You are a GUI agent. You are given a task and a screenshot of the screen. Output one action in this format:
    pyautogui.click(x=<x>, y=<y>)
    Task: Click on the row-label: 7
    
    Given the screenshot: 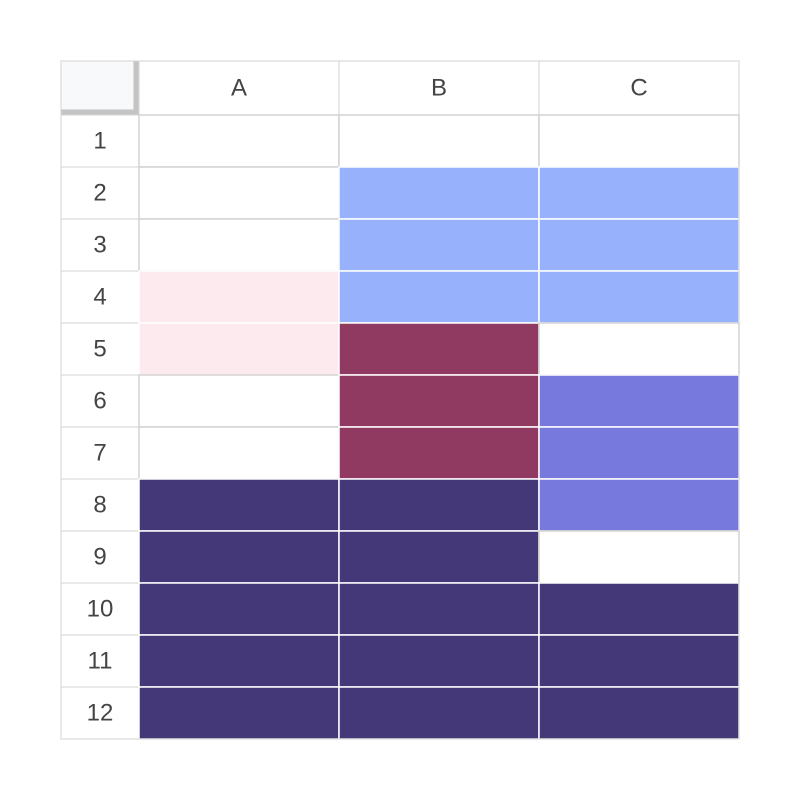 What is the action you would take?
    pyautogui.click(x=99, y=452)
    